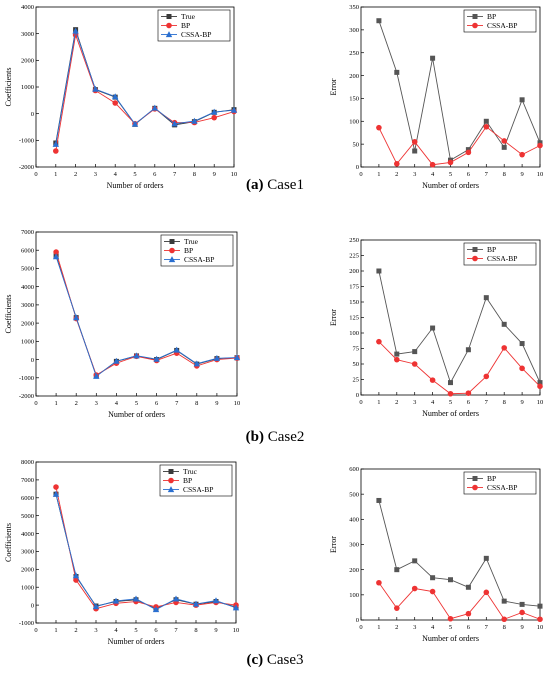 The width and height of the screenshot is (550, 680). Describe the element at coordinates (254, 437) in the screenshot. I see `caption-case2-letter: (b)` at that location.